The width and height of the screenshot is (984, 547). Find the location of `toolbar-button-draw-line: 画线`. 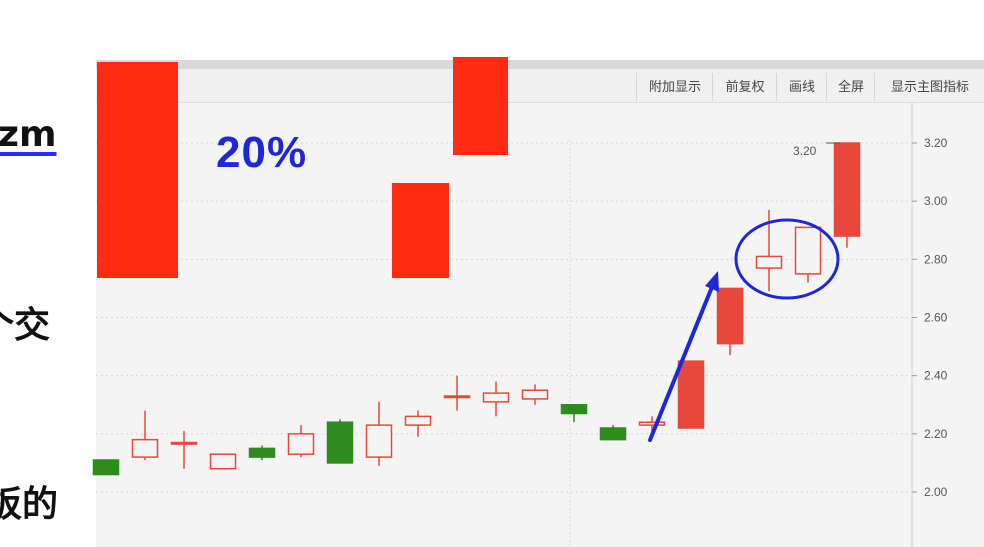

toolbar-button-draw-line: 画线 is located at coordinates (801, 87).